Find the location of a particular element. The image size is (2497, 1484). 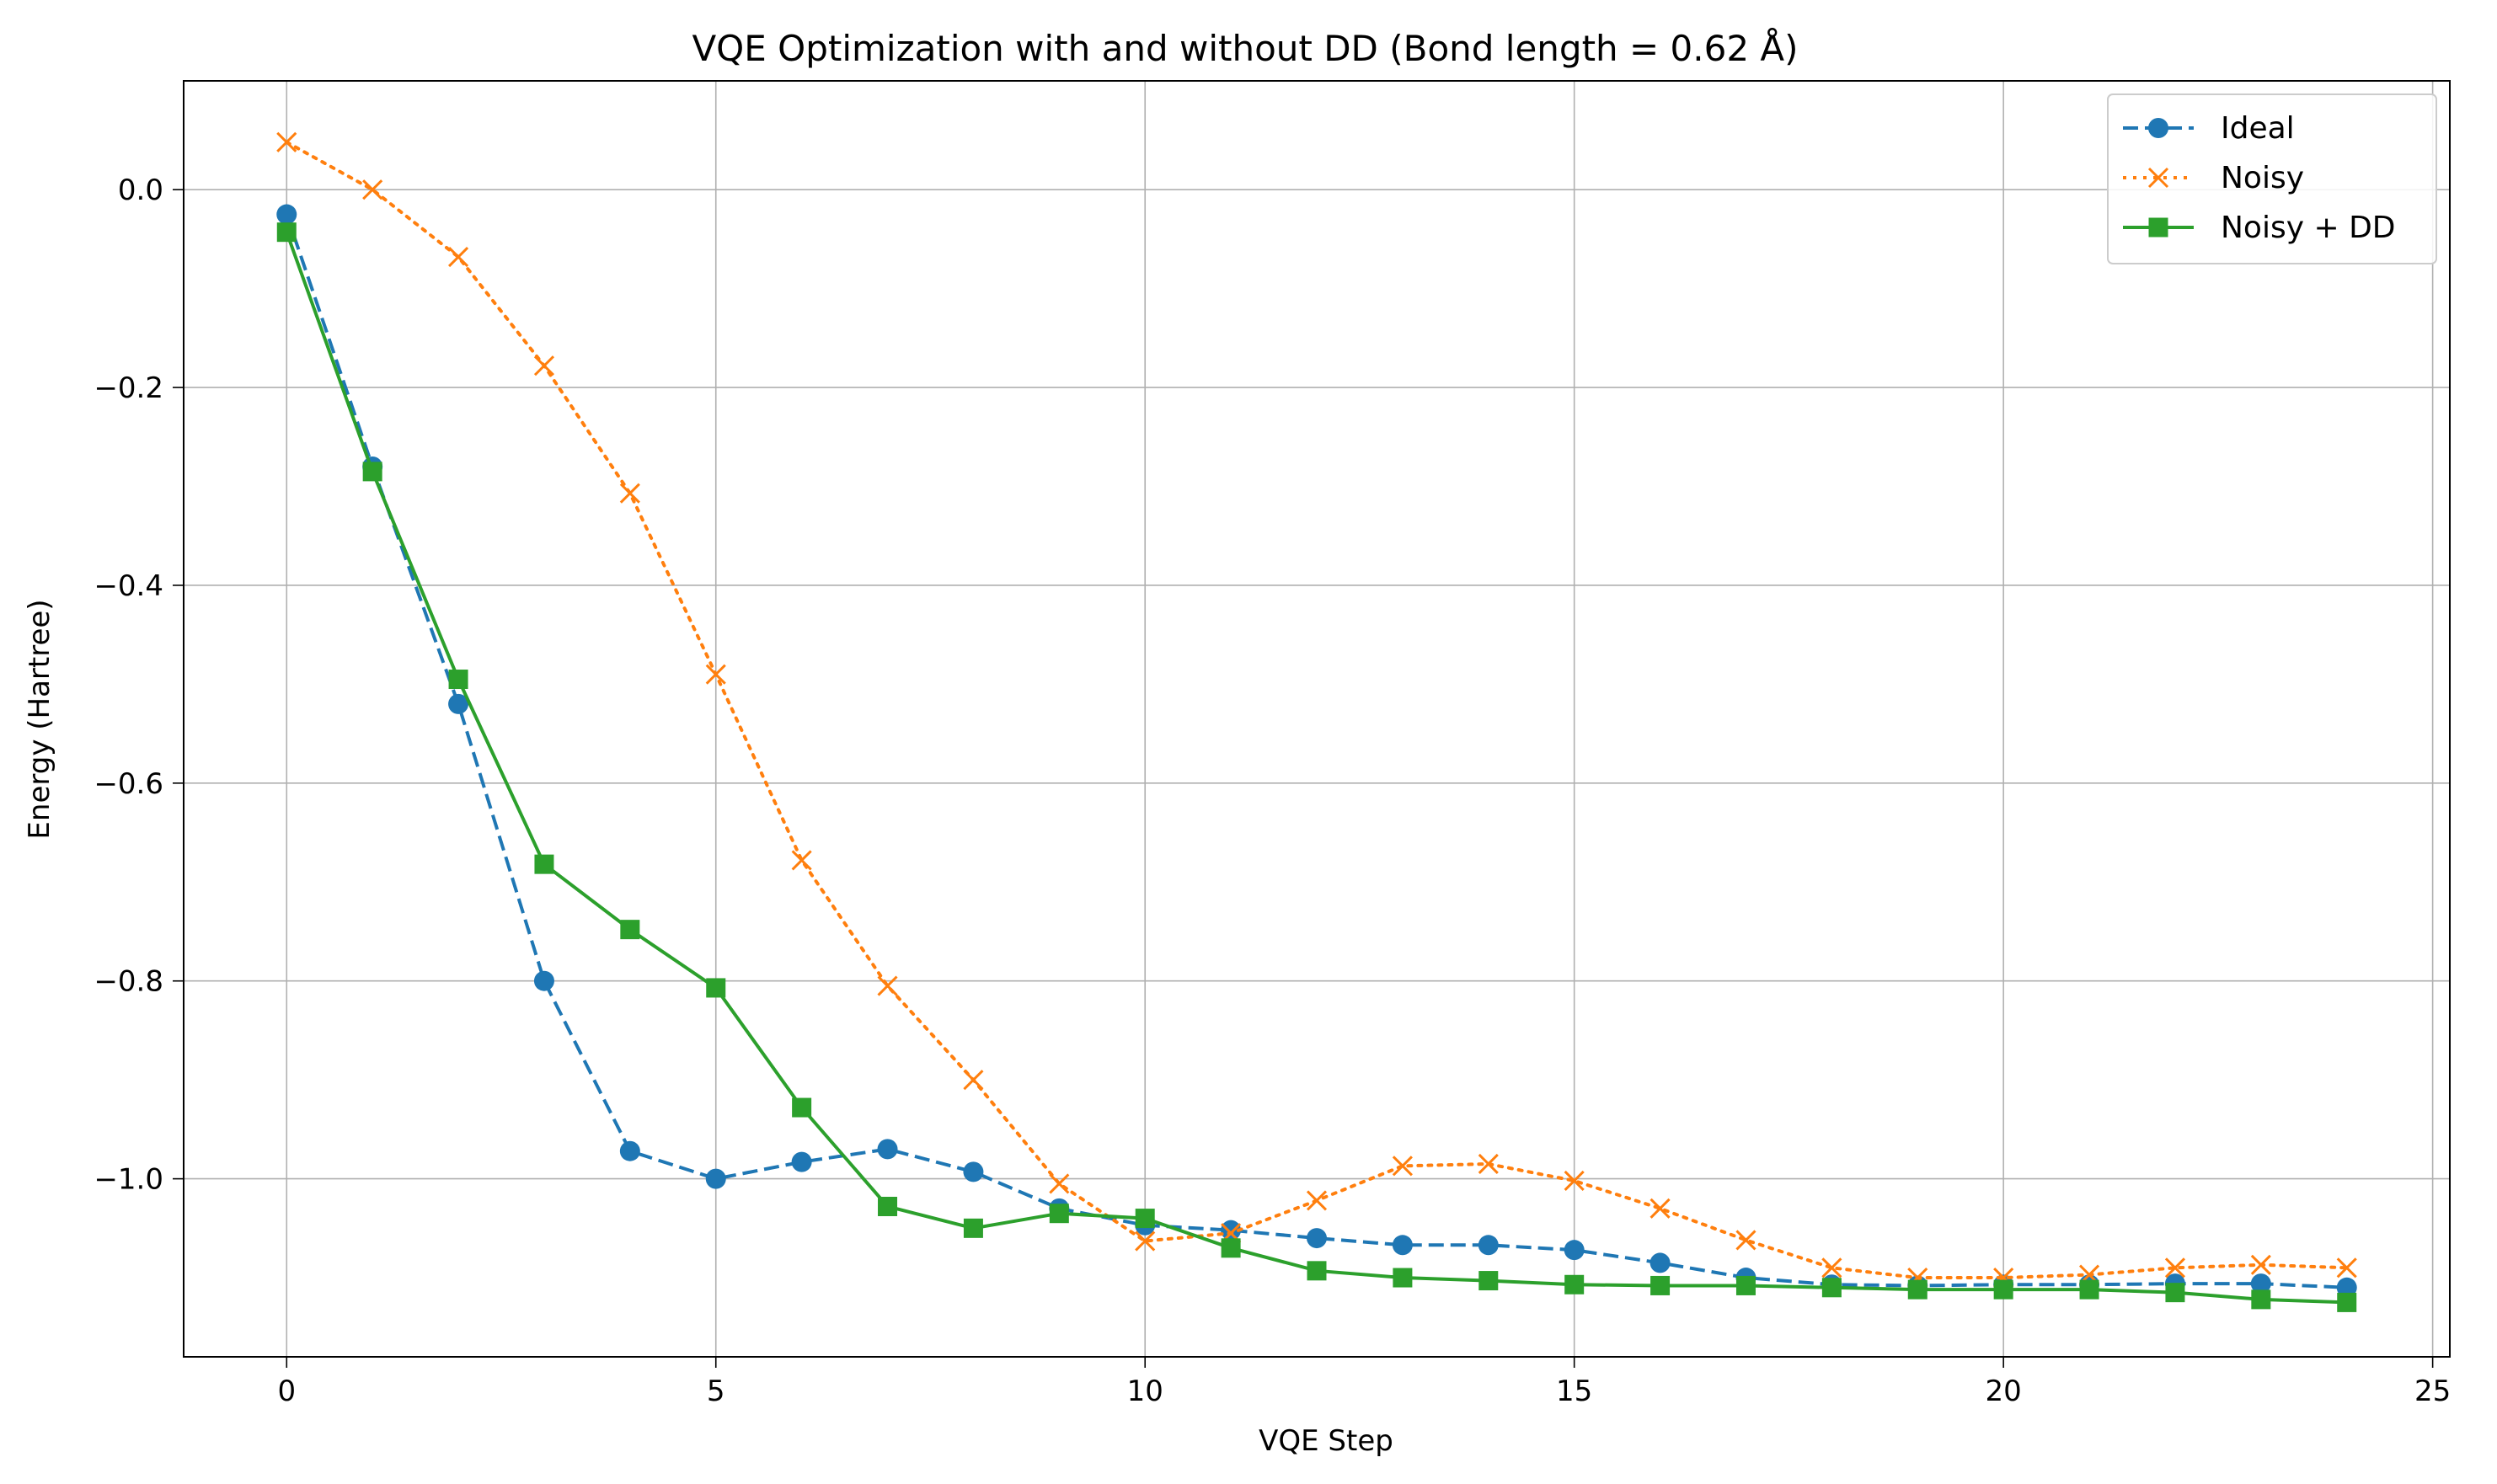

y-tick-label: −0.2 is located at coordinates (128, 388).